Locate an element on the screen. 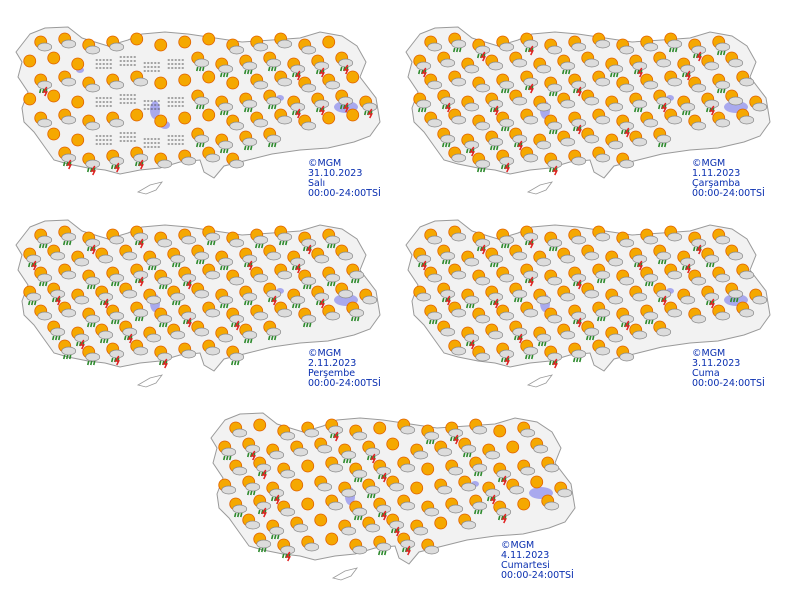 The height and width of the screenshot is (608, 788). cyprus-outline is located at coordinates (539, 188).